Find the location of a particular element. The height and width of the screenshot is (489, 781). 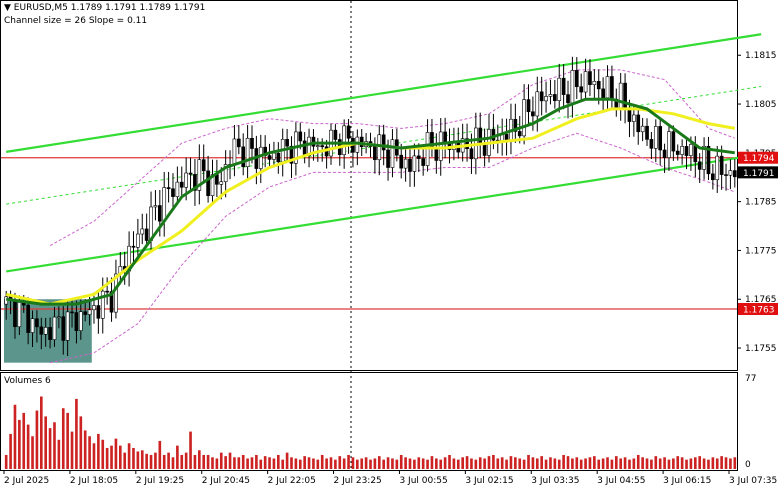

collapse-triangle-icon: ▼ is located at coordinates (7, 8).